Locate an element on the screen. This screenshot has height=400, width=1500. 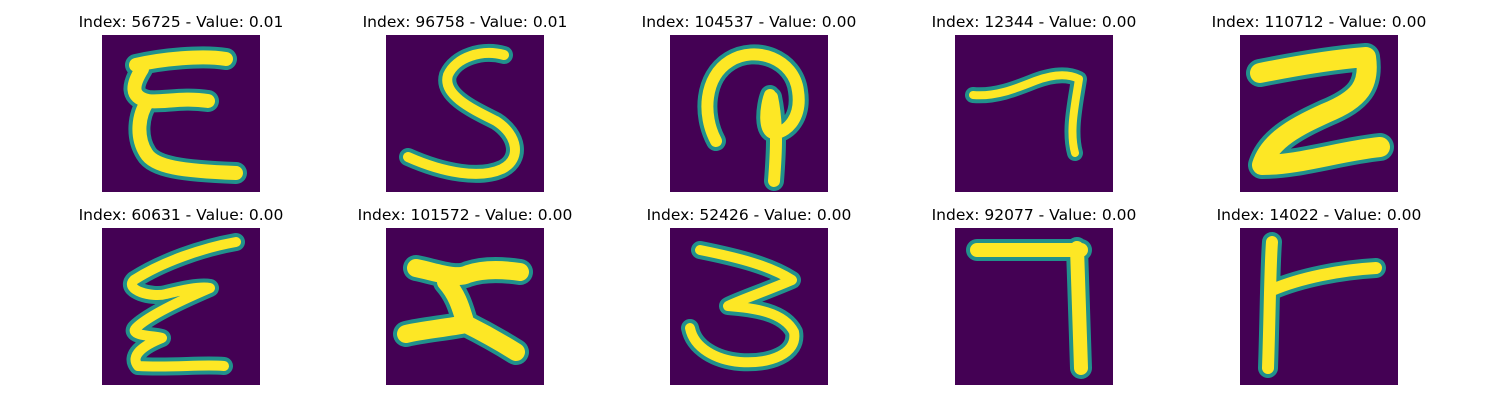
panel-title: Index: 96758 - Value: 0.01 is located at coordinates (465, 22).